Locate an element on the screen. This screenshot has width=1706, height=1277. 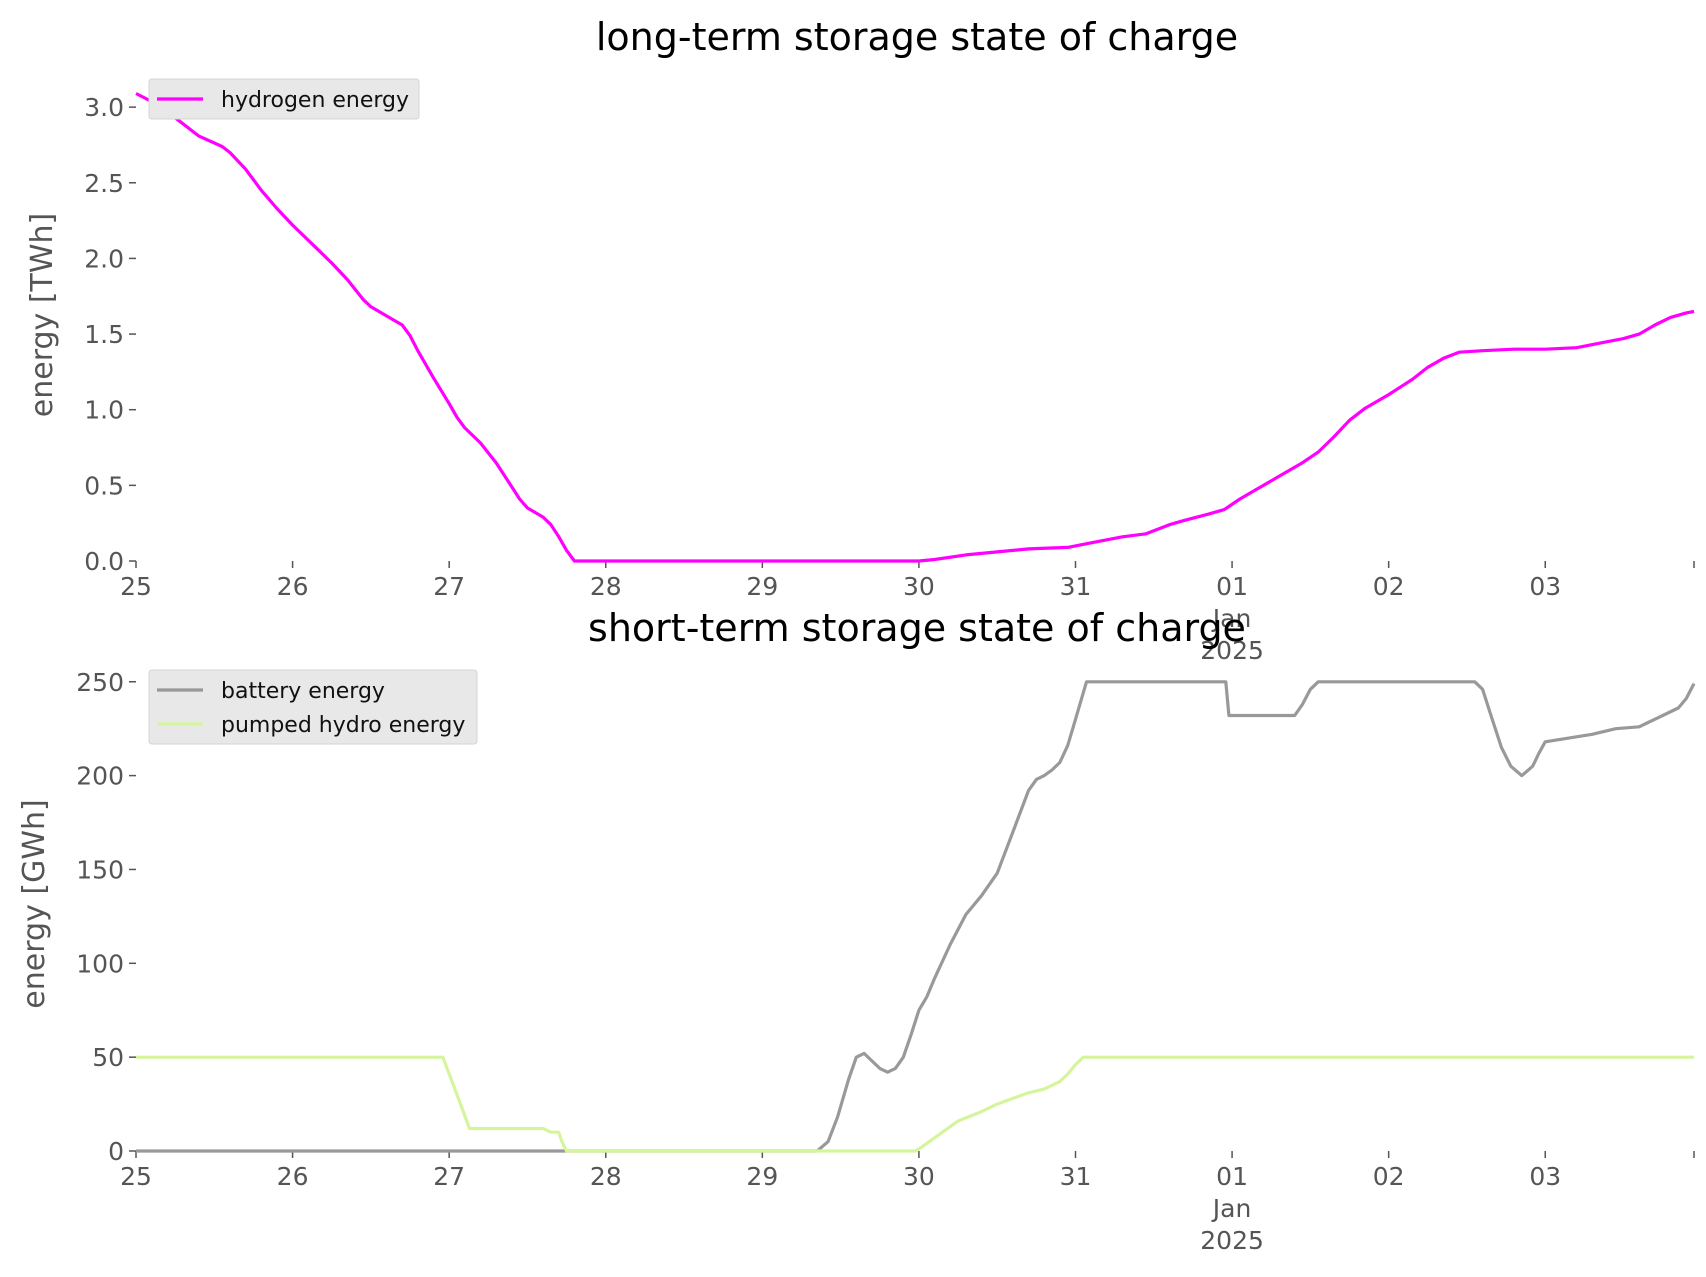
series-line-pumped-hydro-energy is located at coordinates (915, 1104).